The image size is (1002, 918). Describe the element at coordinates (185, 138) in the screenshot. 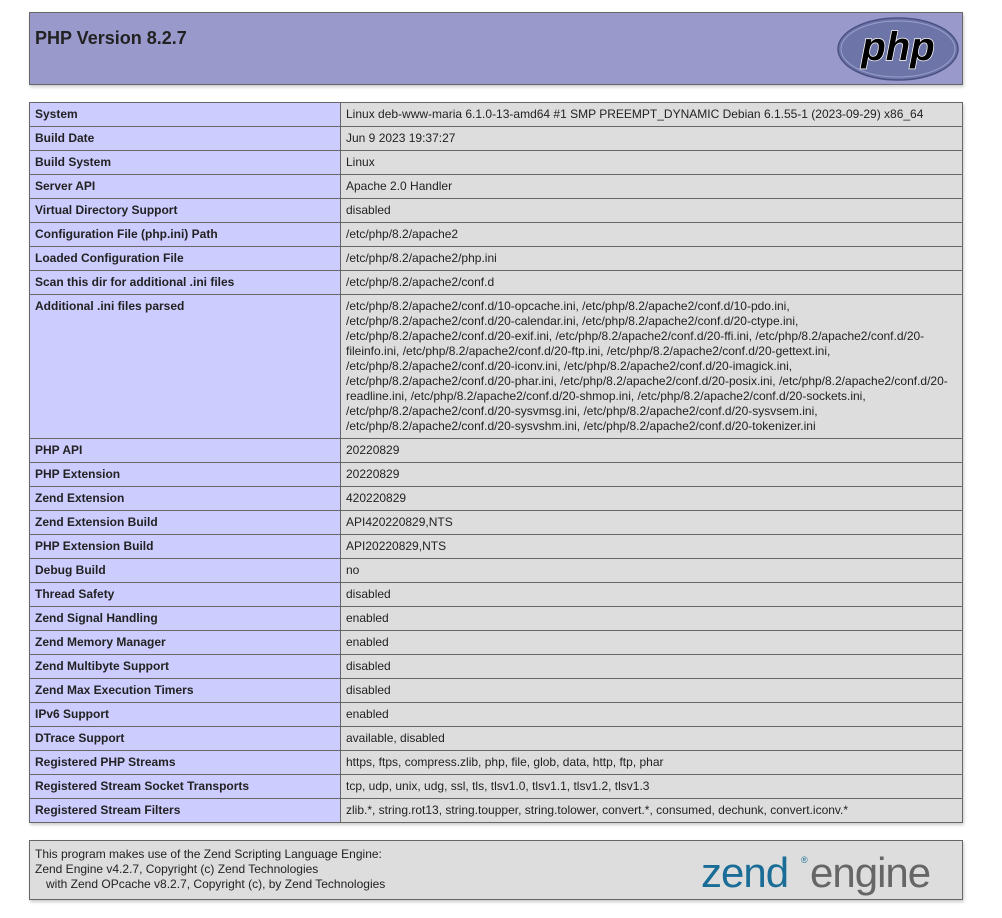

I see `info-label: Build Date` at that location.